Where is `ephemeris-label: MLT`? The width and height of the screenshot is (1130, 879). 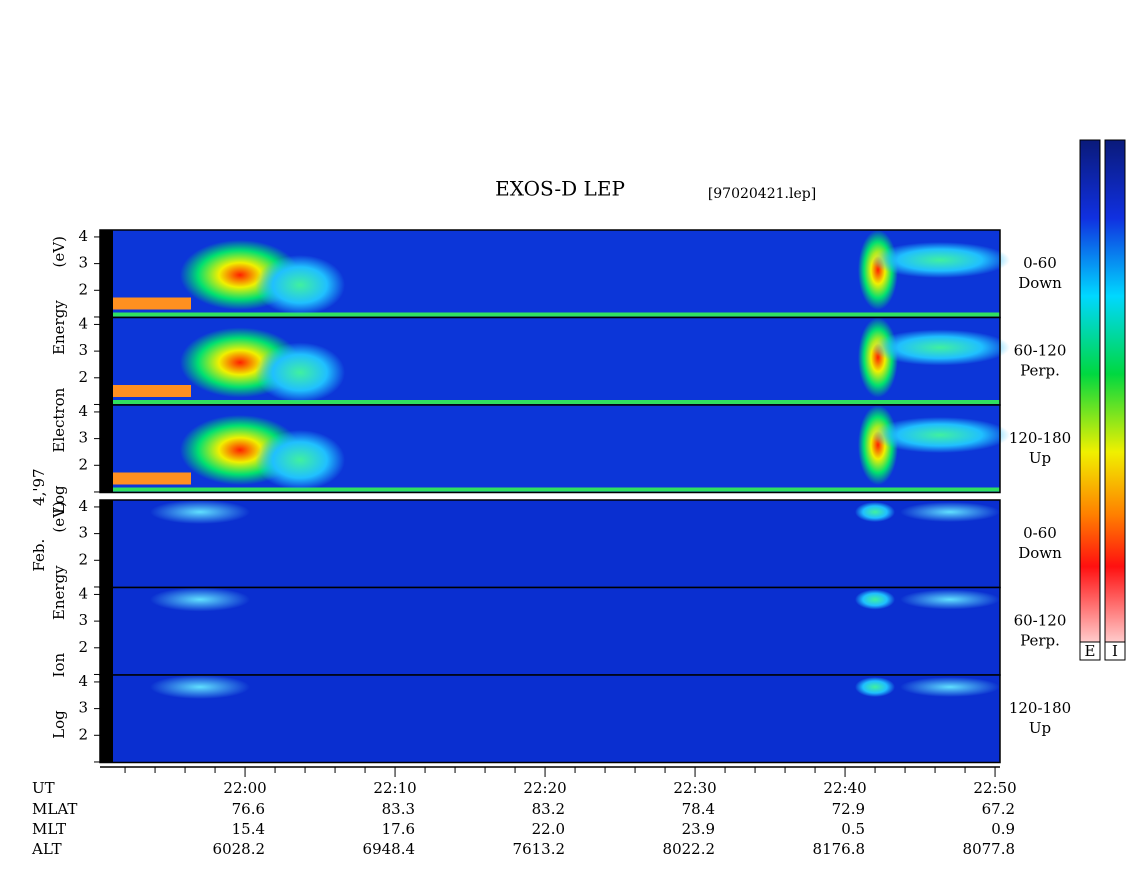
ephemeris-label: MLT is located at coordinates (49, 829).